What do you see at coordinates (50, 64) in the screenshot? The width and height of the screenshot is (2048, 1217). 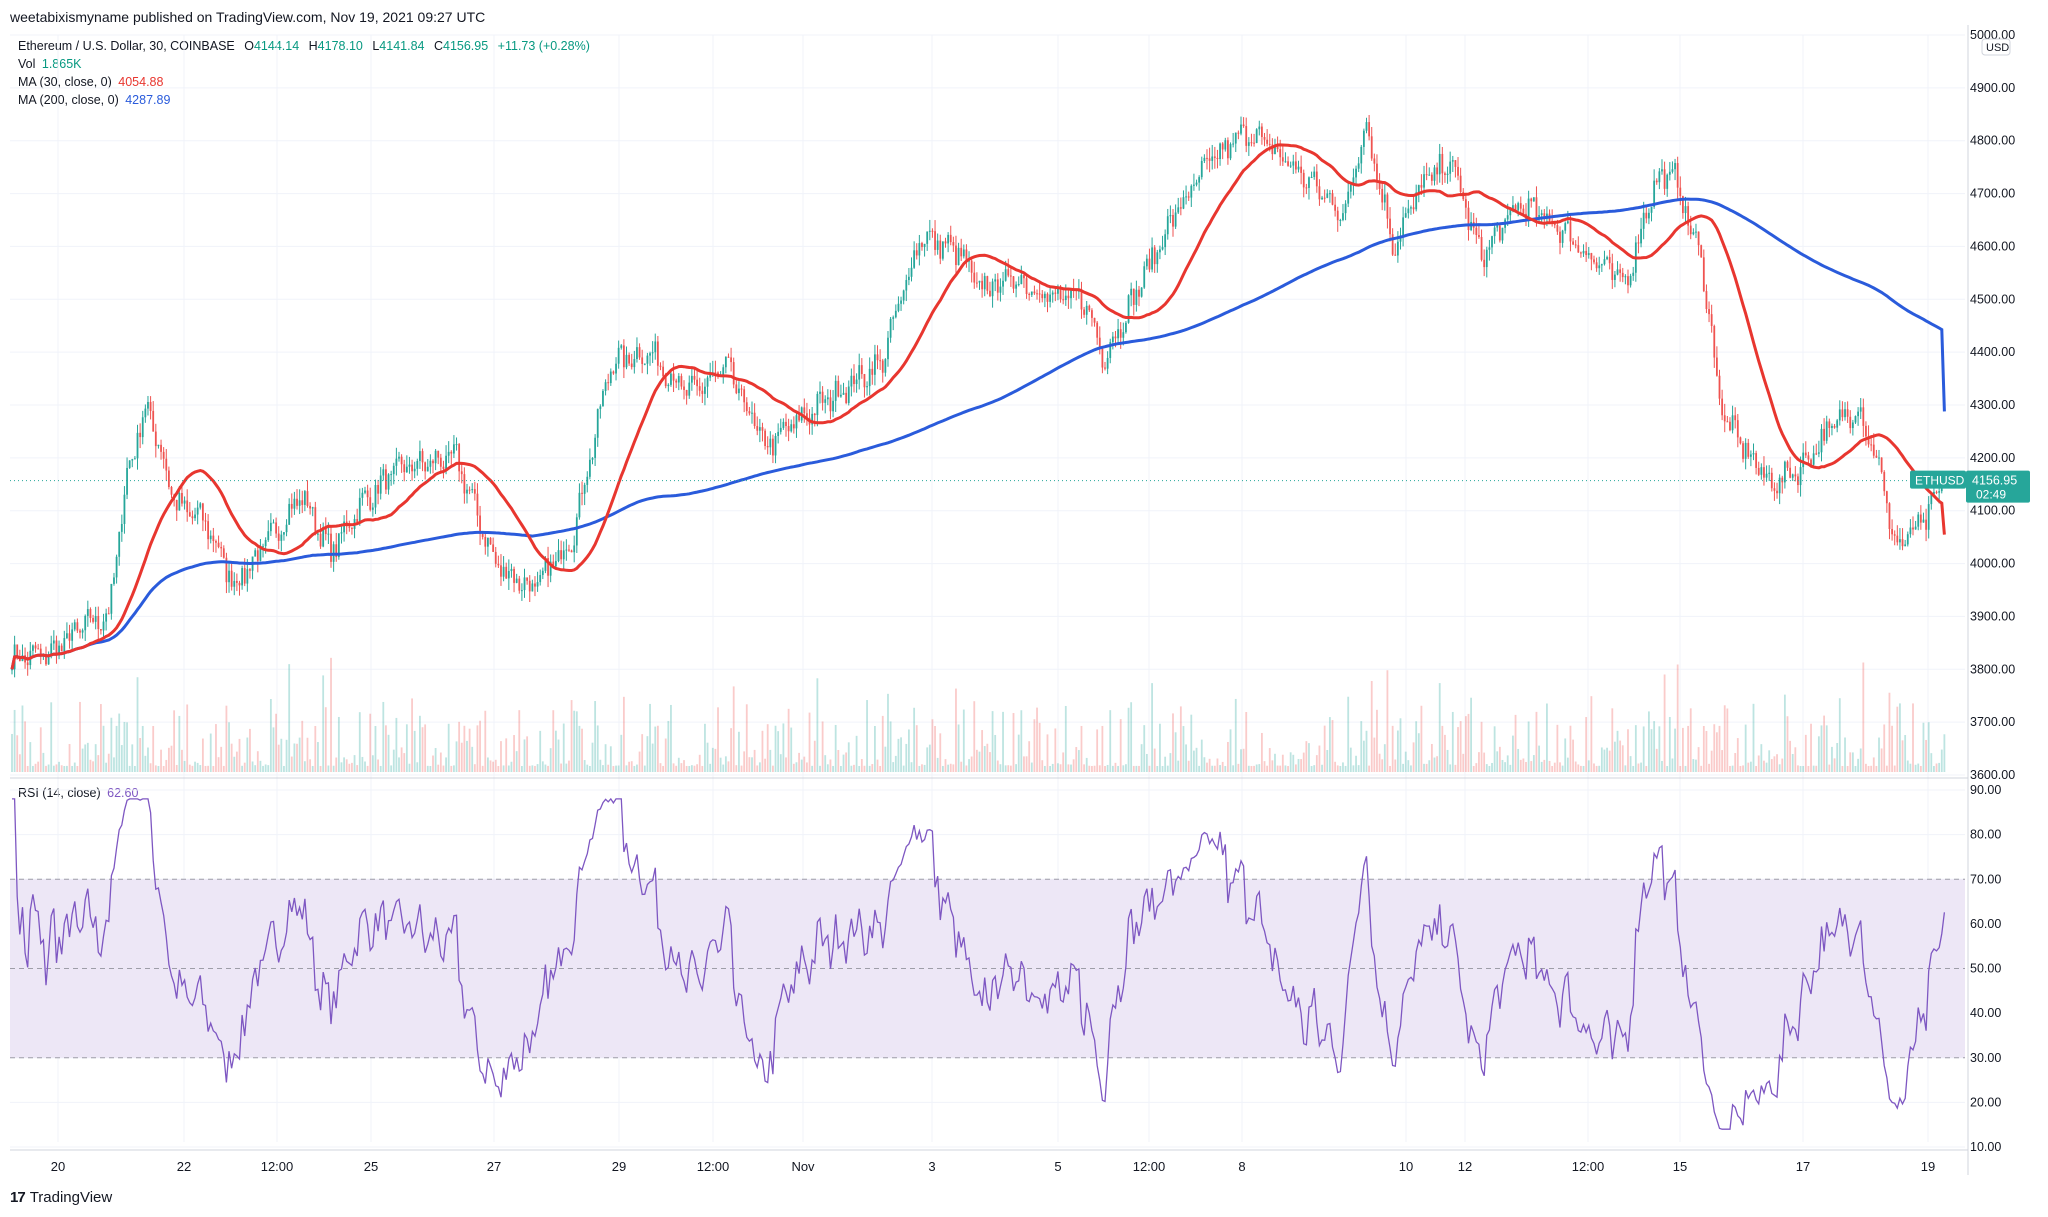 I see `vol-legend: Vol 1.865K` at bounding box center [50, 64].